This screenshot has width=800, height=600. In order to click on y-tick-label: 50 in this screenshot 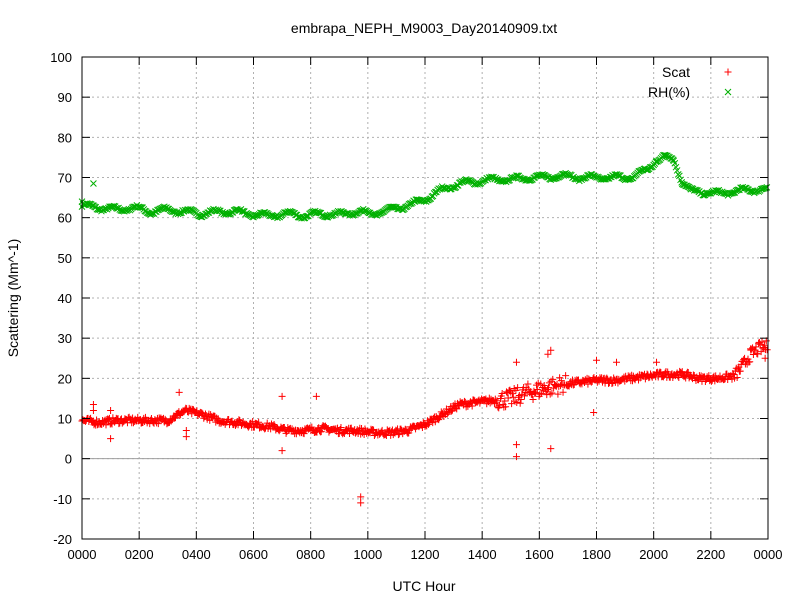, I will do `click(65, 258)`.